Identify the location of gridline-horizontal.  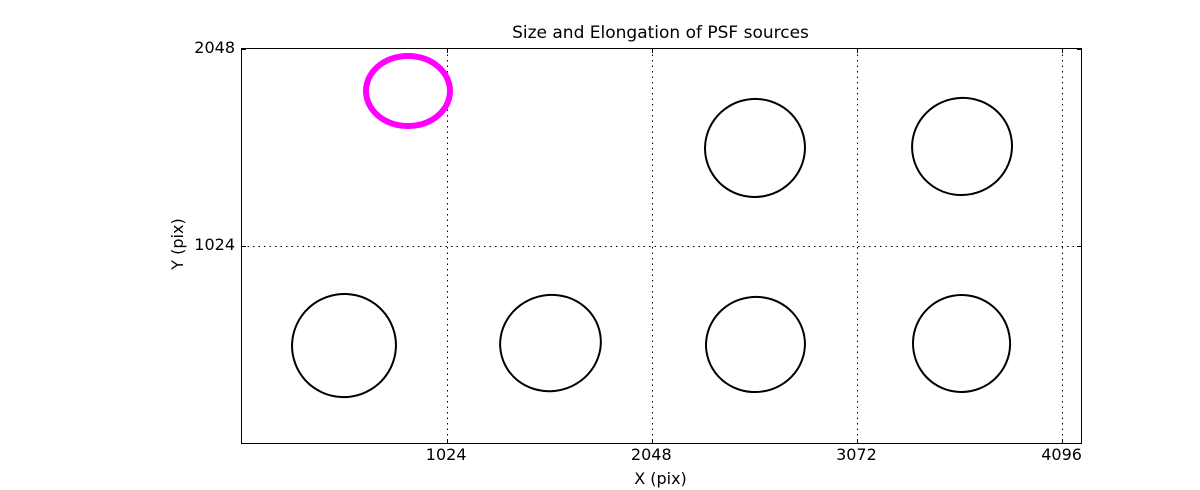
(661, 246).